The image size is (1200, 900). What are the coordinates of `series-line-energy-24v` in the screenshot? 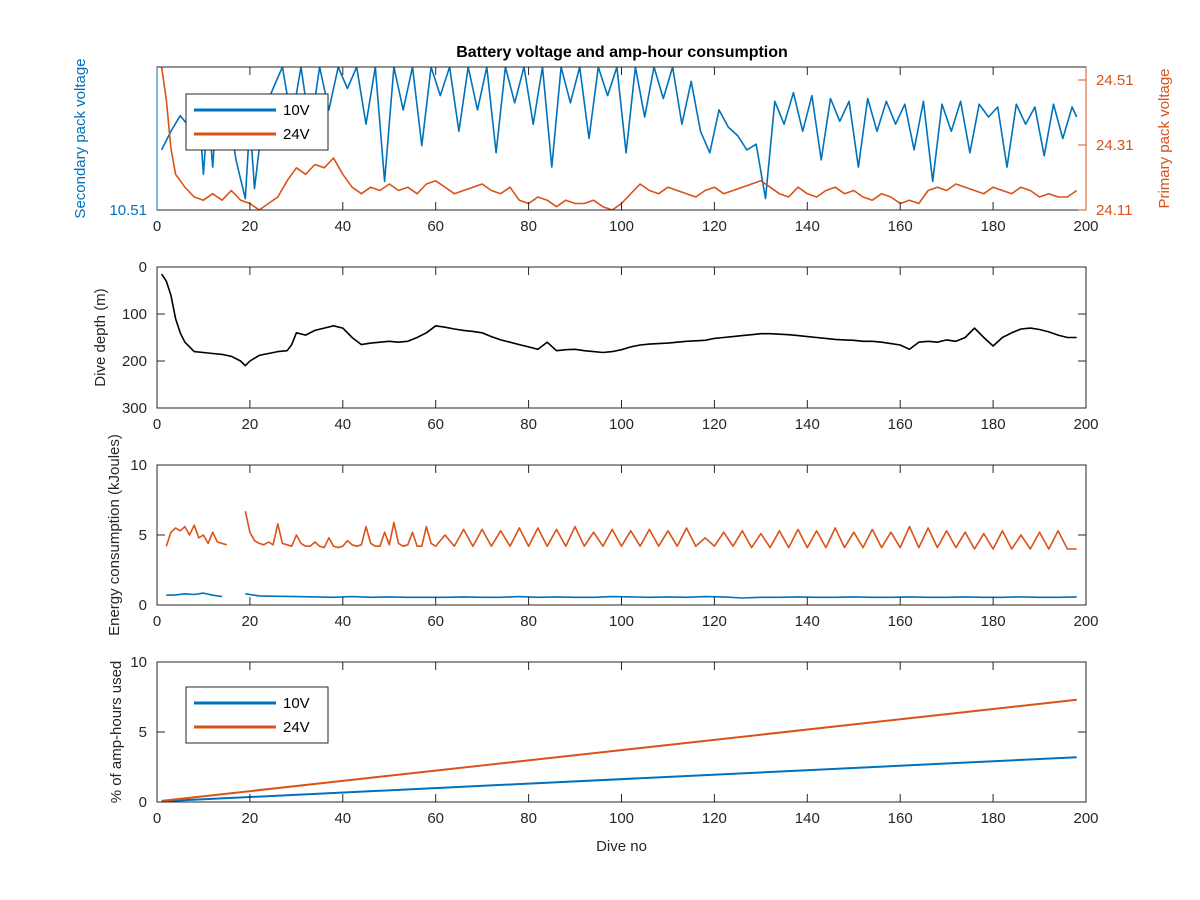 It's located at (621, 530).